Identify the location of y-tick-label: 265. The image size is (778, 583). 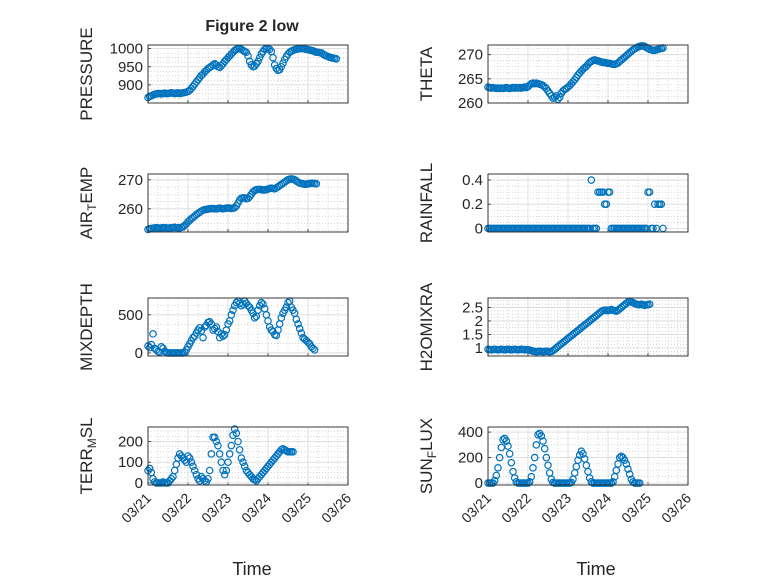
(470, 79).